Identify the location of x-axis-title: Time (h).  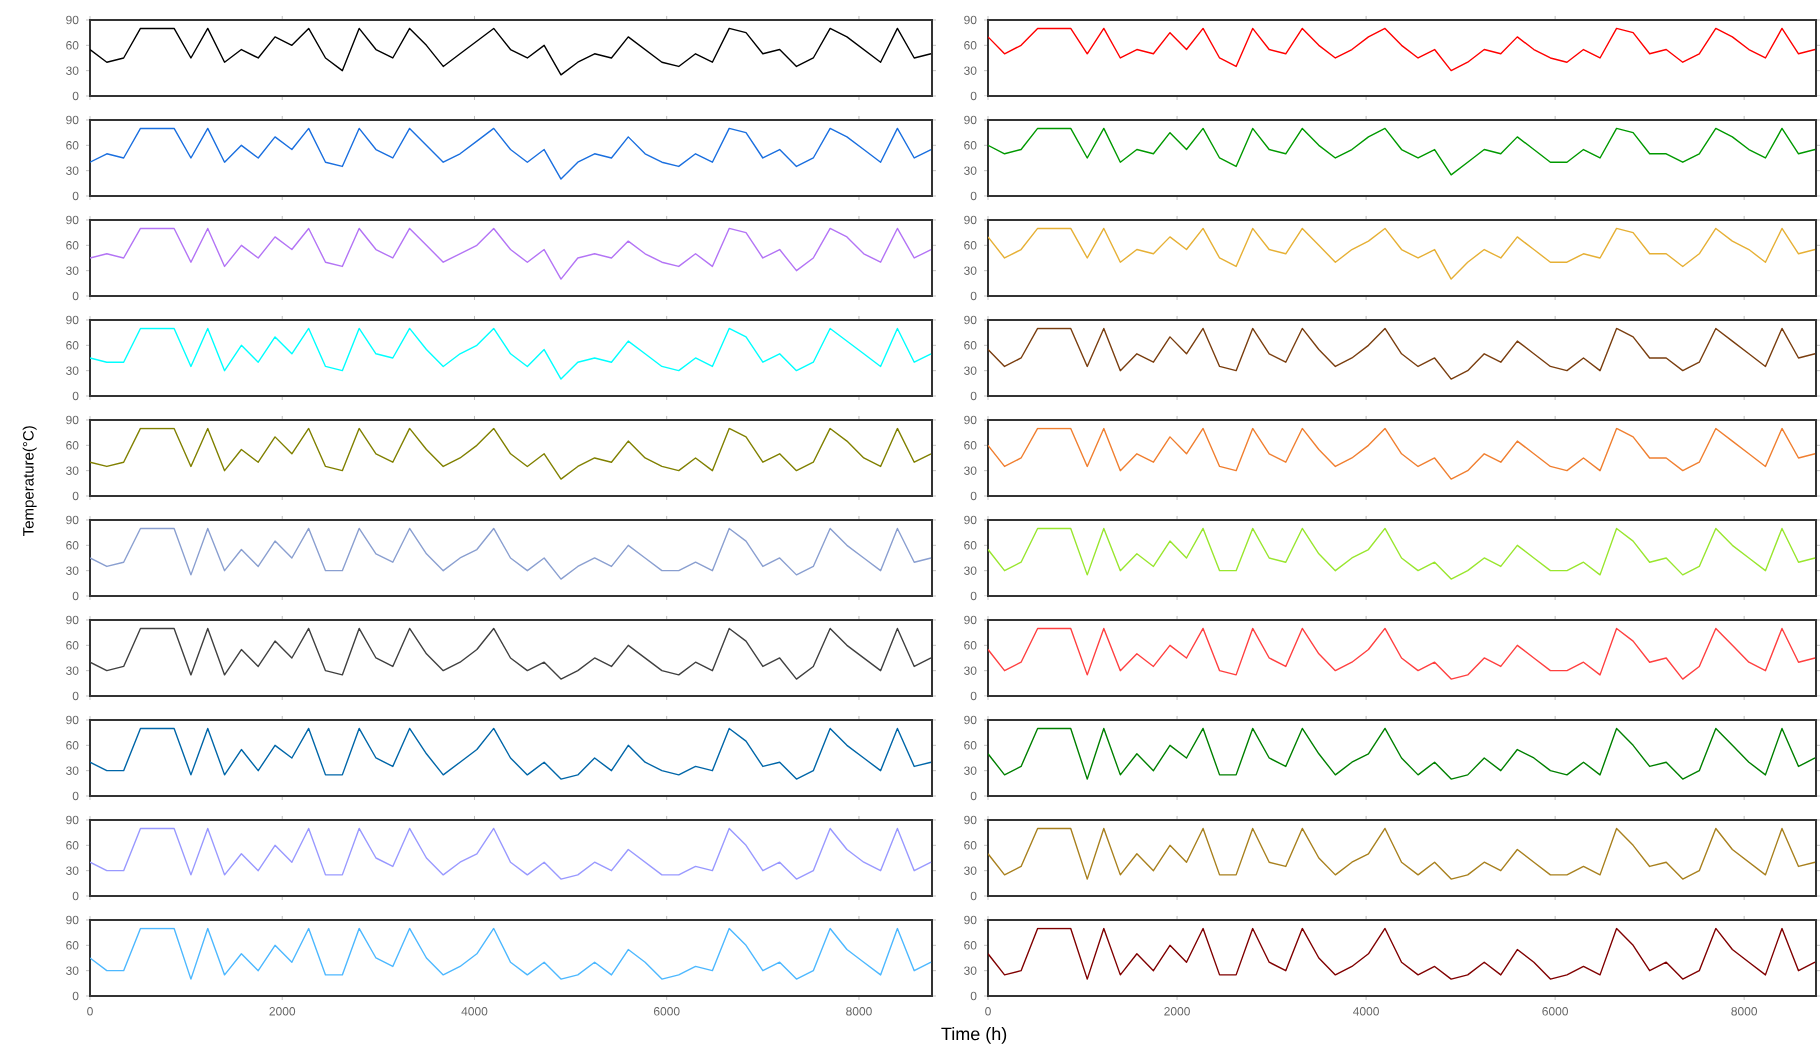
(974, 1035).